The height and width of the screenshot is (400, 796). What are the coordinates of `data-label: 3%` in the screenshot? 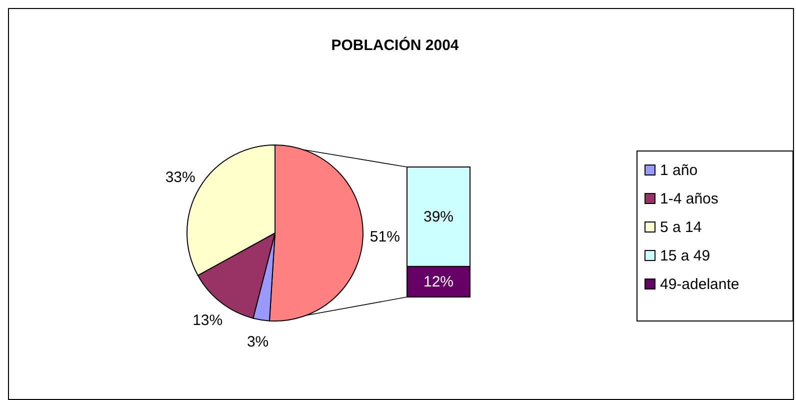 It's located at (257, 342).